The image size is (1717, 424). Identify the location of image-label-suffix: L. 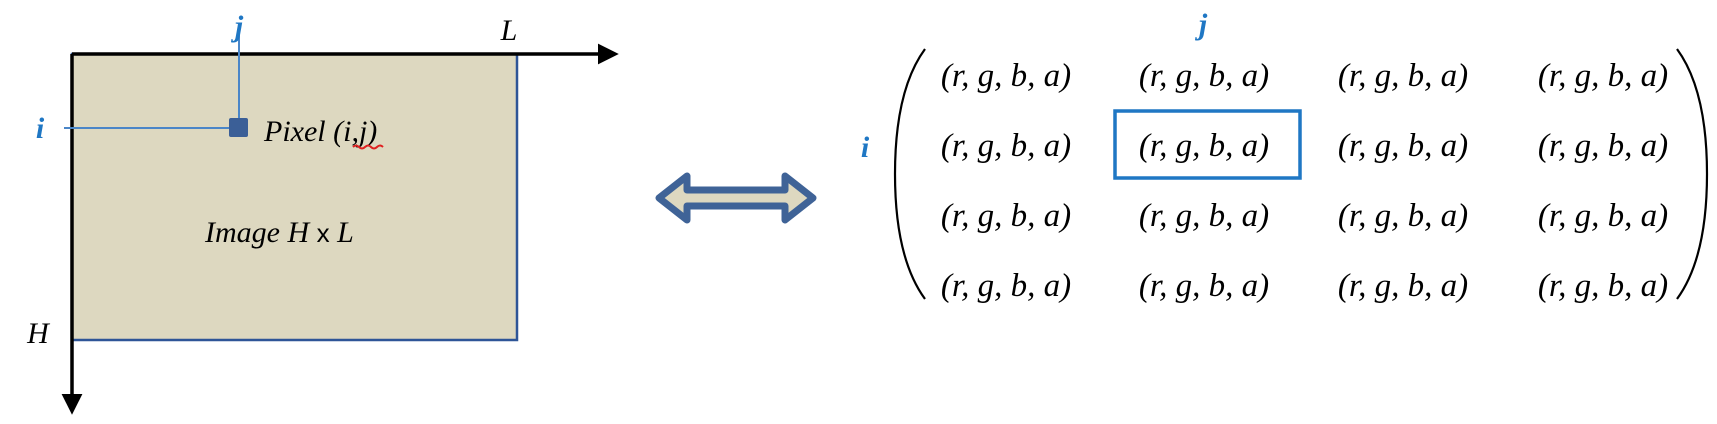
(342, 232).